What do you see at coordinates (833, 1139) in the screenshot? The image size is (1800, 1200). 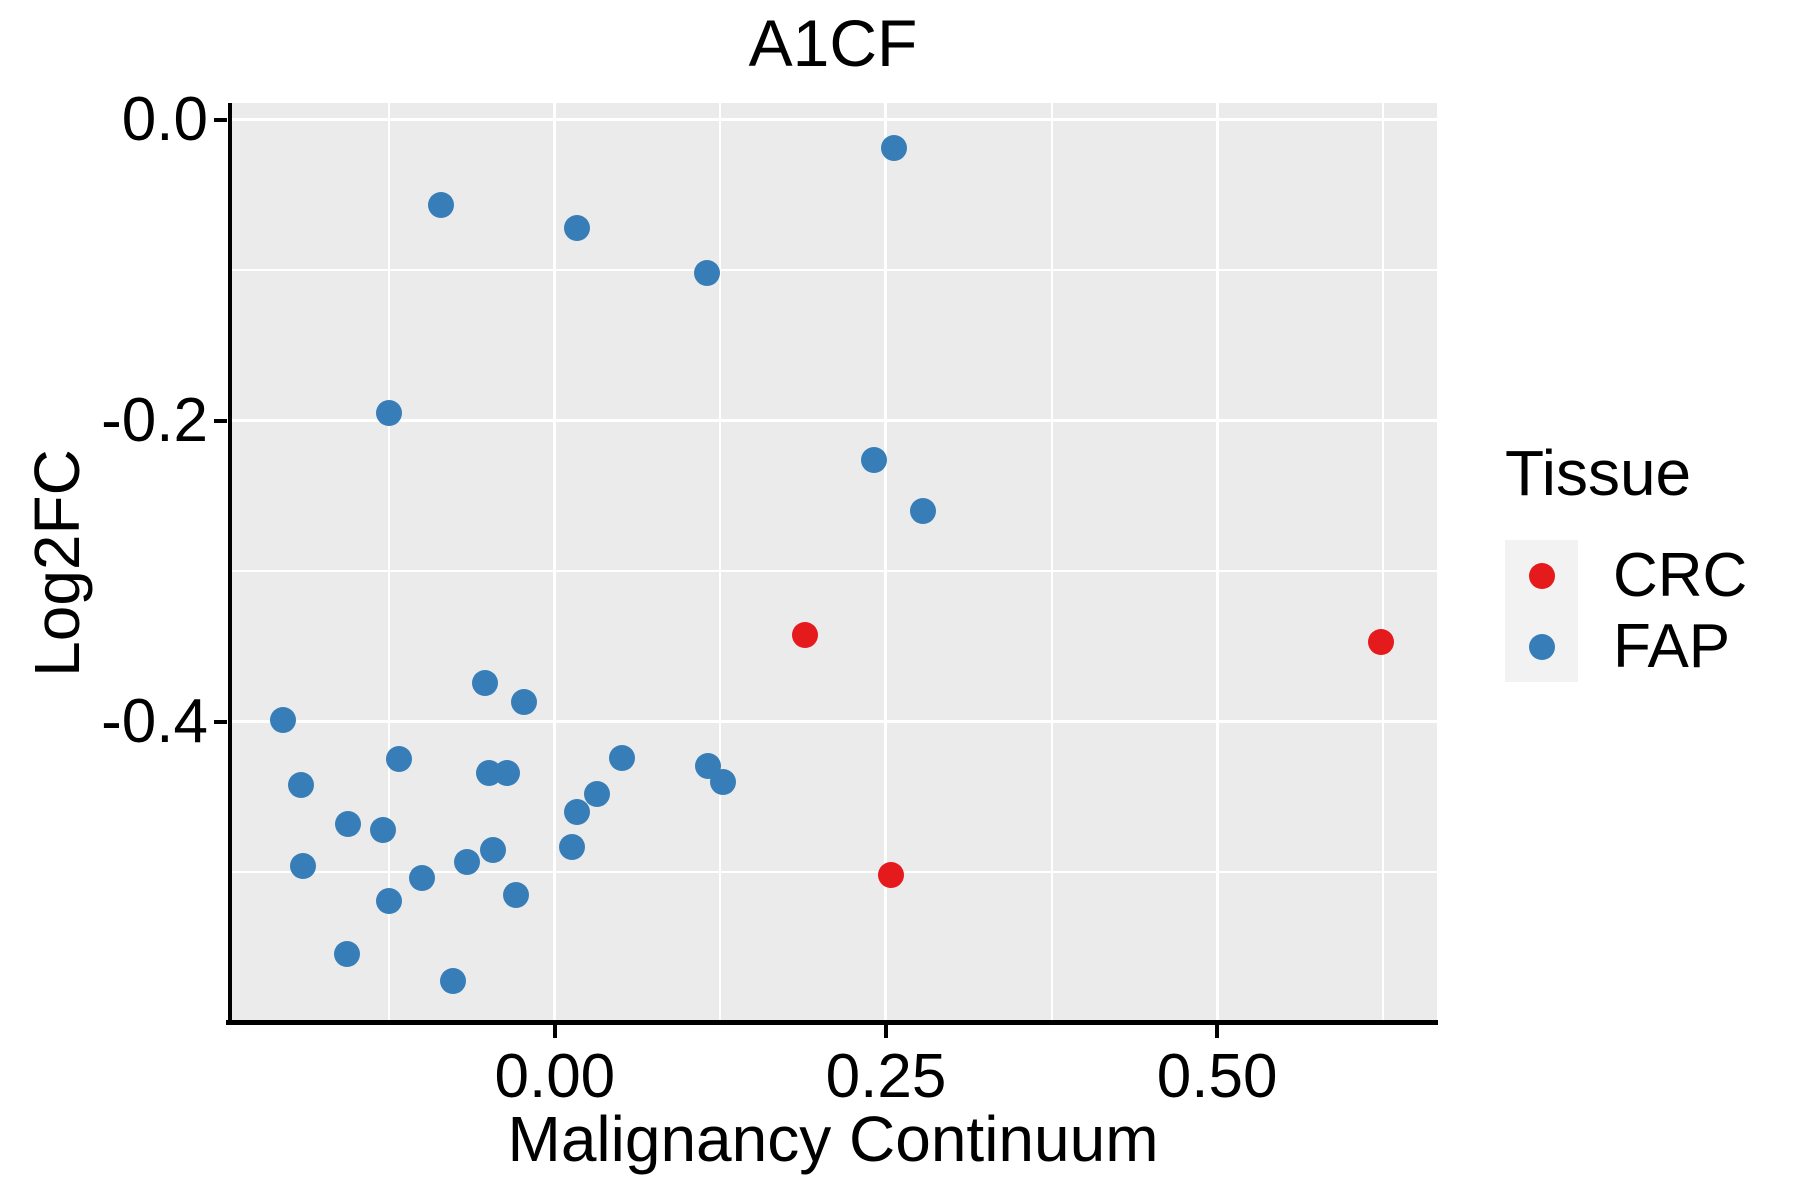 I see `x-axis-title: Malignancy Continuum` at bounding box center [833, 1139].